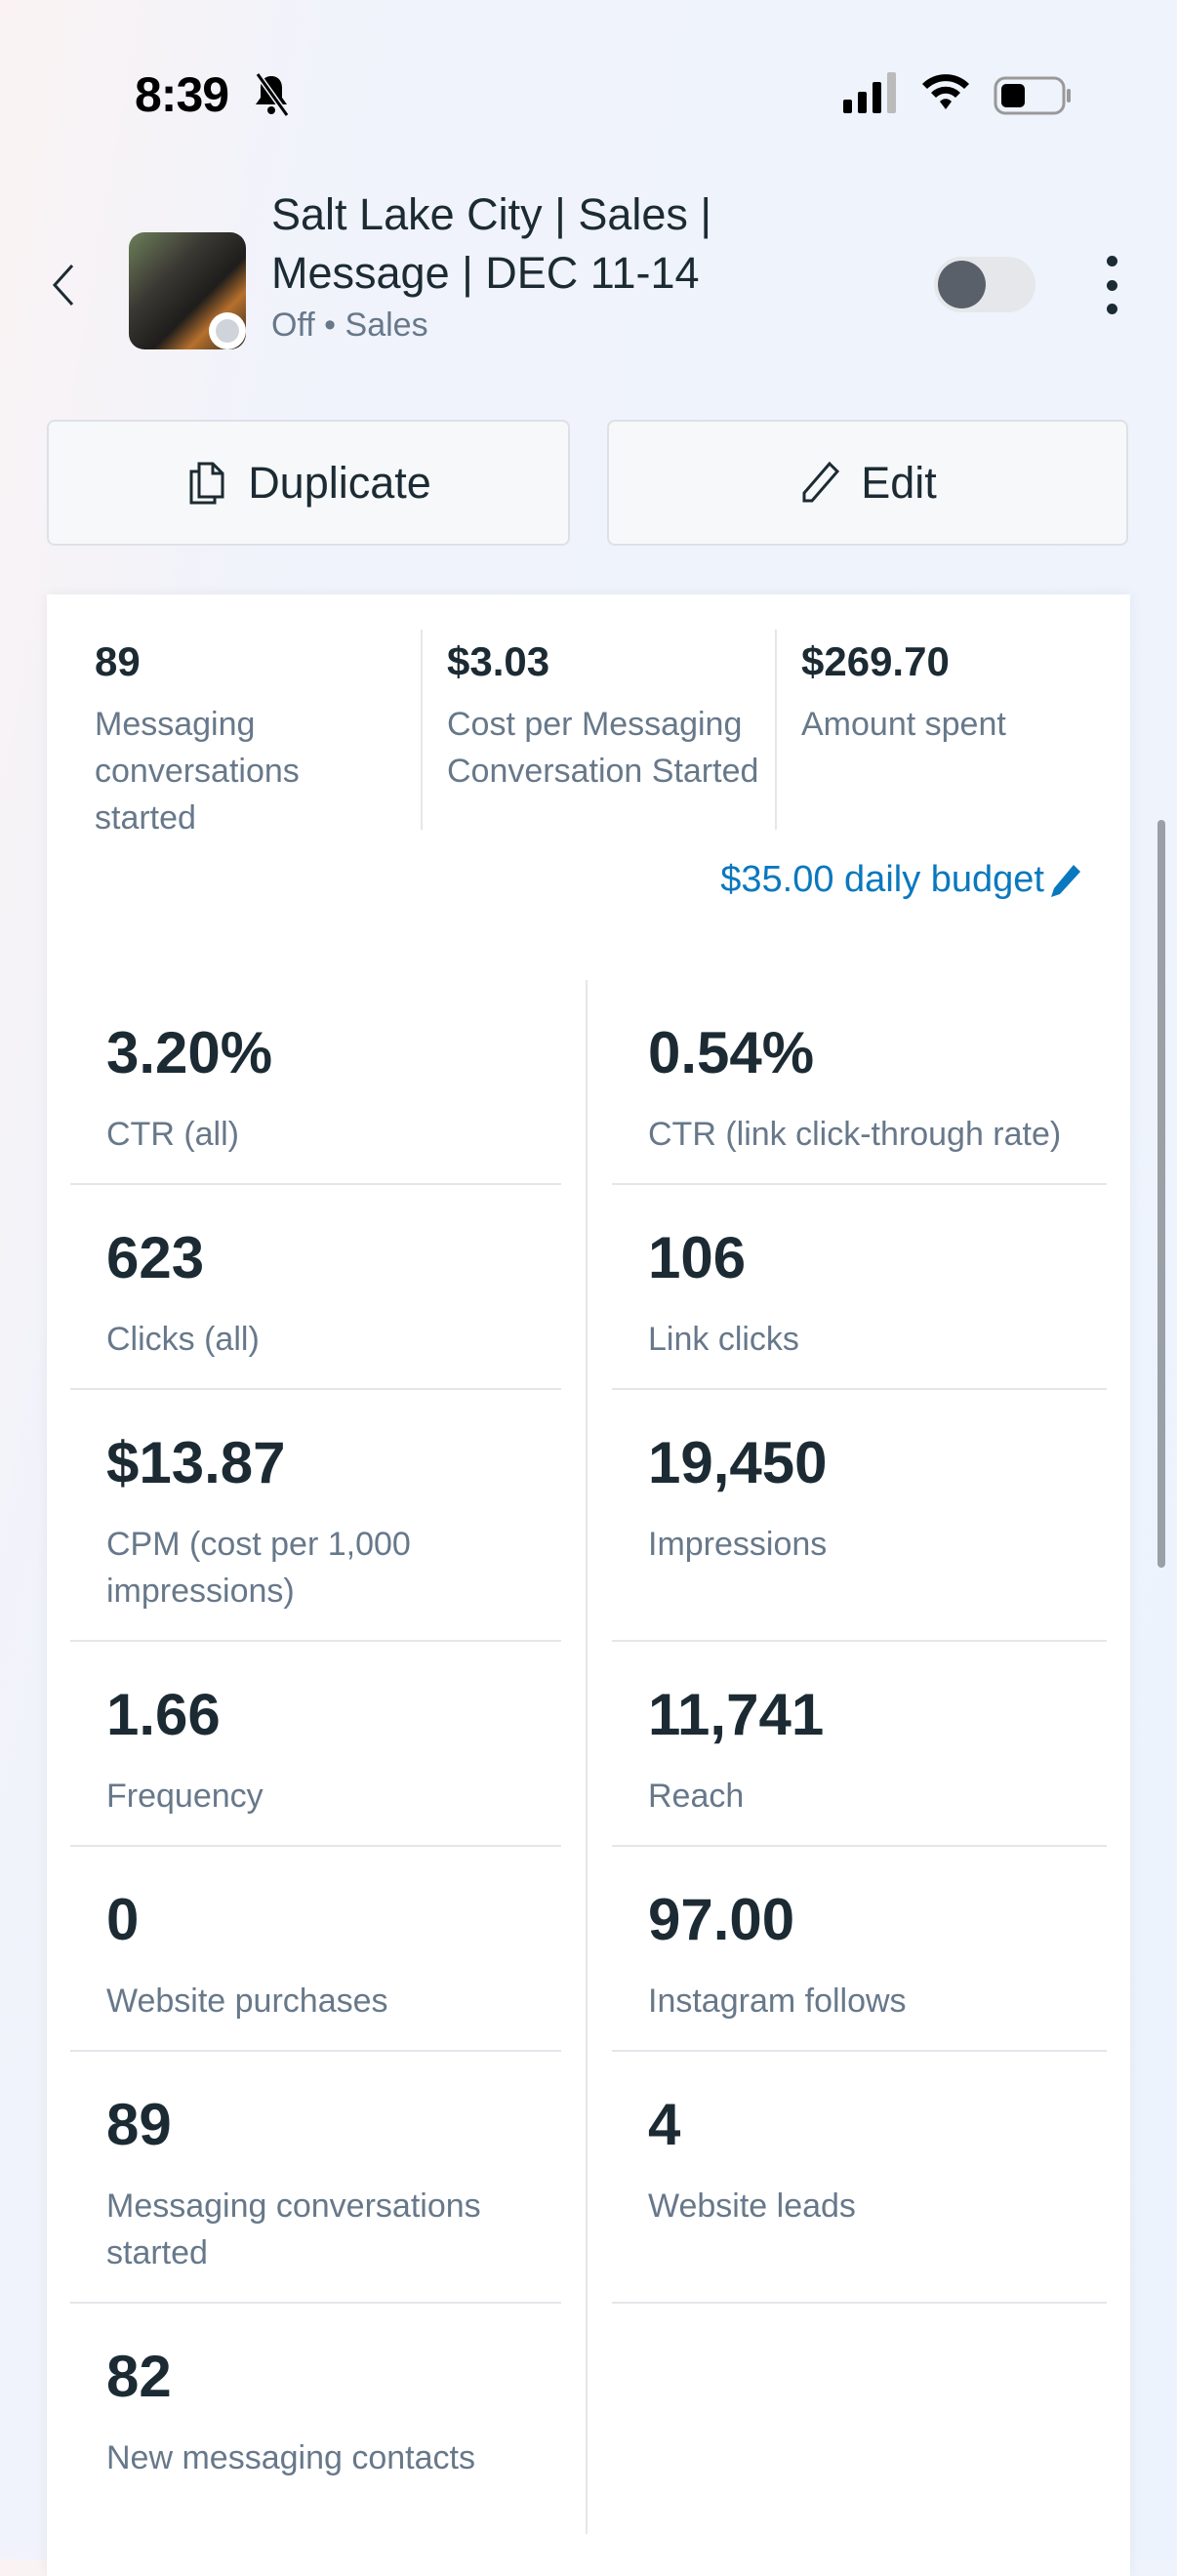  Describe the element at coordinates (859, 1287) in the screenshot. I see `metric-cell: 106 Link clicks` at that location.